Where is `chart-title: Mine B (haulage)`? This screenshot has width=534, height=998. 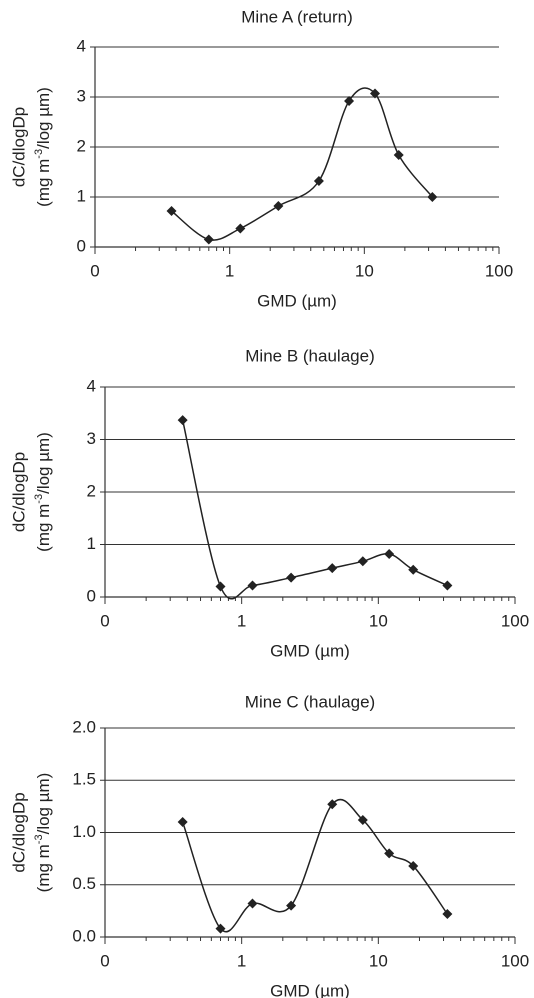 chart-title: Mine B (haulage) is located at coordinates (309, 355).